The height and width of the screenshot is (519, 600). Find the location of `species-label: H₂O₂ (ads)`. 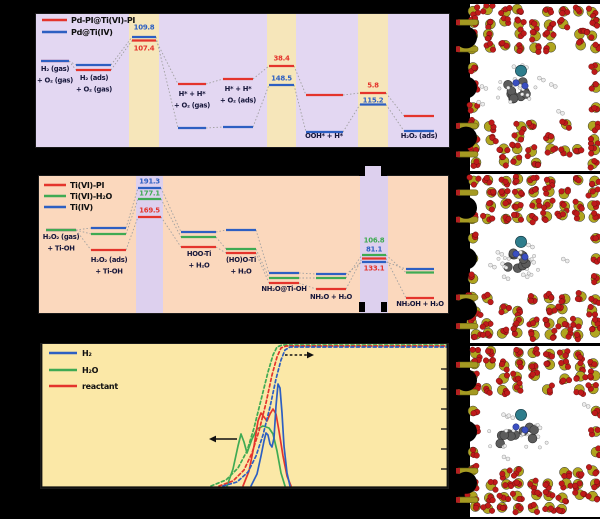

species-label: H₂O₂ (ads) is located at coordinates (109, 260).